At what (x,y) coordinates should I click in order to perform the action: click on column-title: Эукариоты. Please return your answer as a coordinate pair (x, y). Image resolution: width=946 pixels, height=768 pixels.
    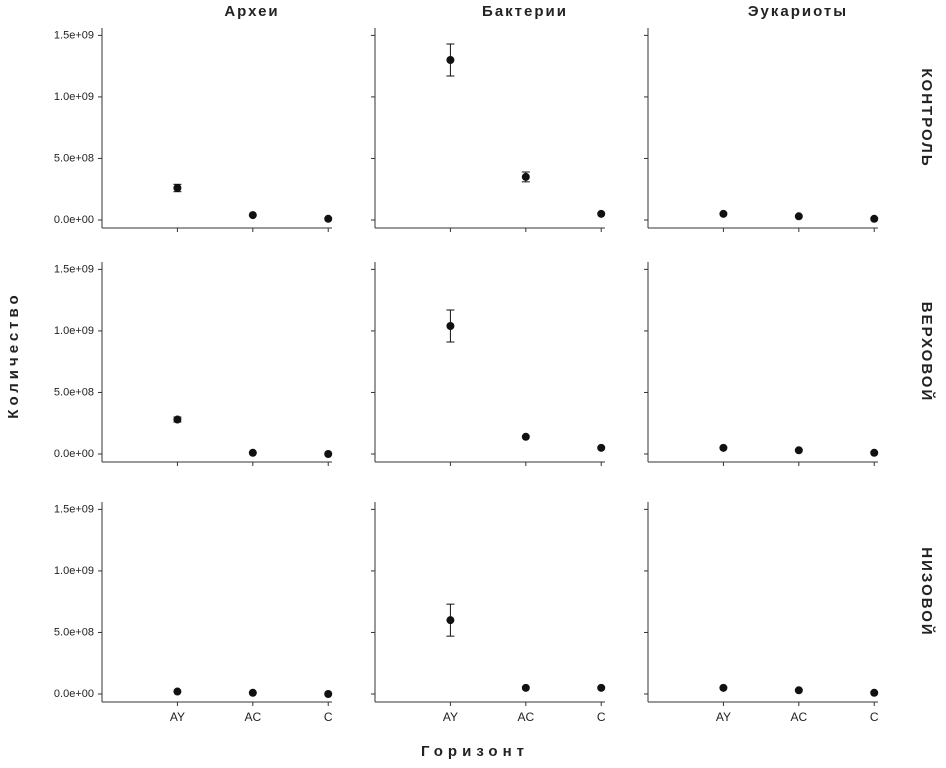
    Looking at the image, I should click on (798, 11).